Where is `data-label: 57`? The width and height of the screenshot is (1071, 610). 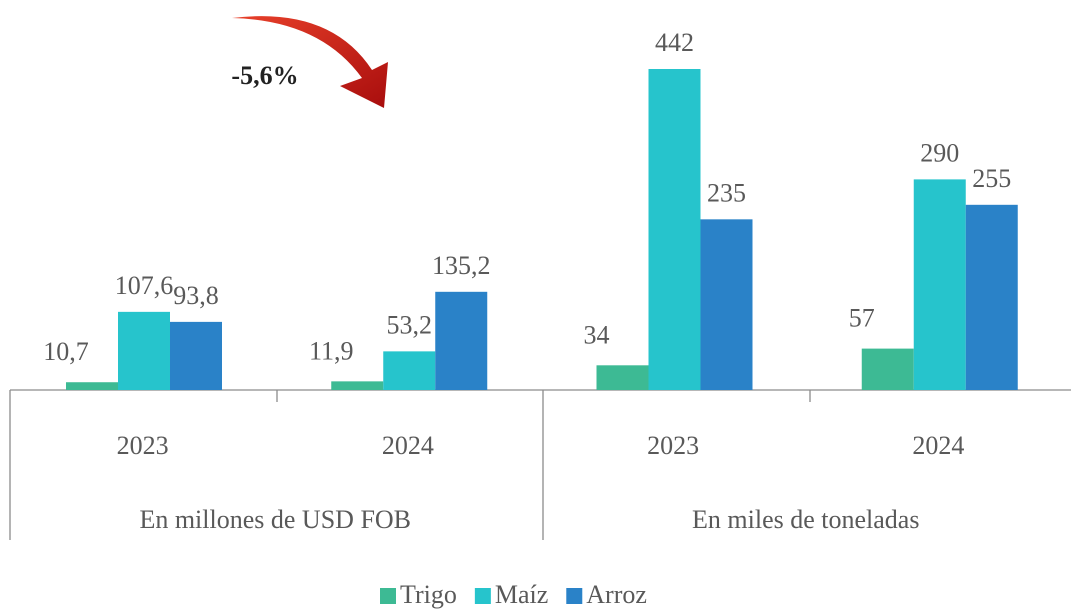
data-label: 57 is located at coordinates (862, 318).